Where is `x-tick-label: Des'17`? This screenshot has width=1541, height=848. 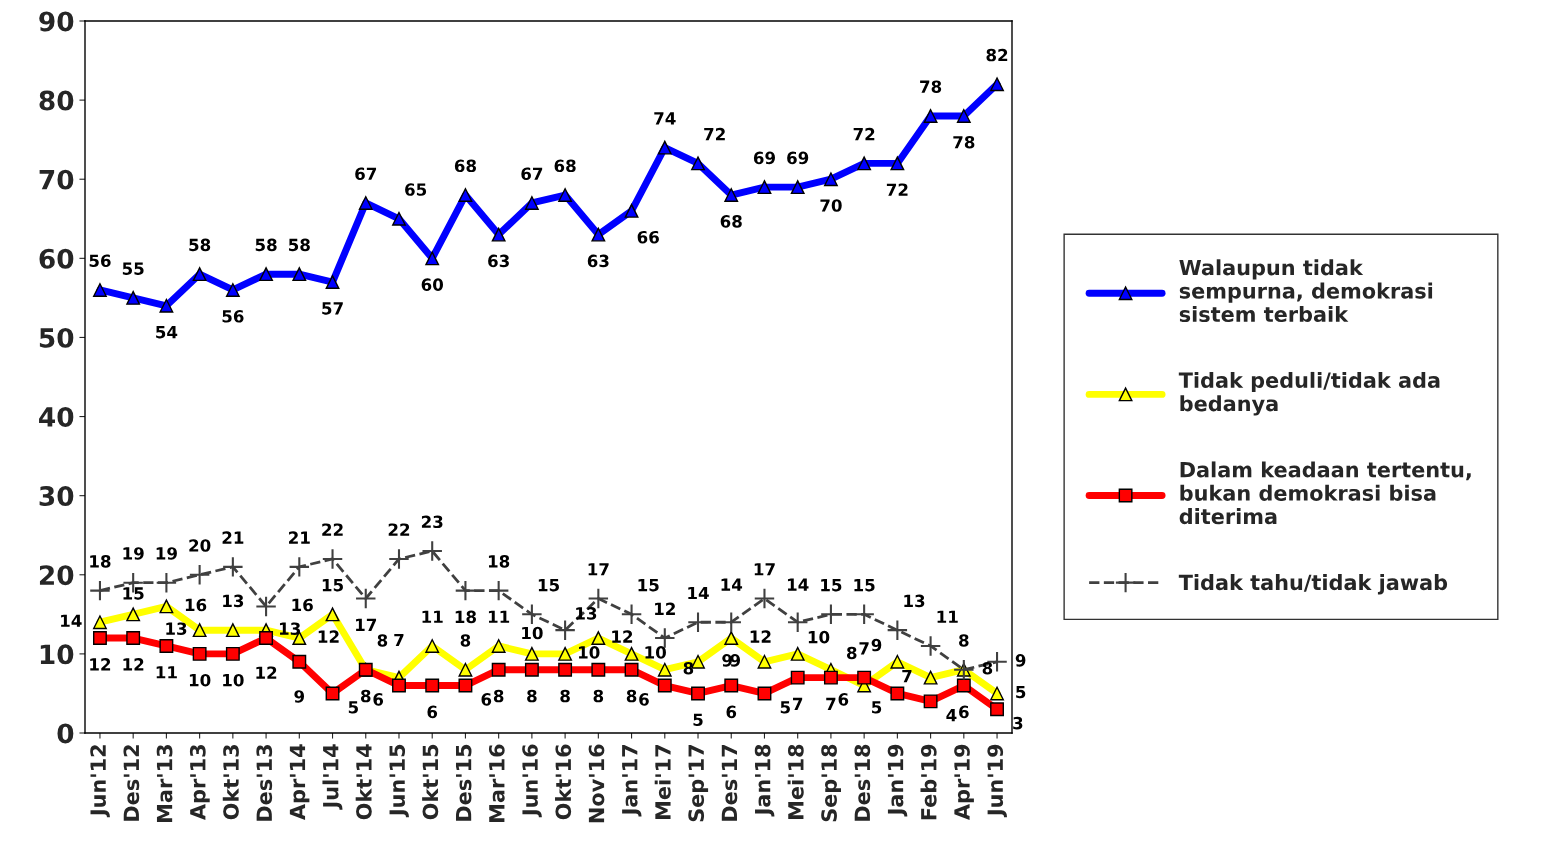 x-tick-label: Des'17 is located at coordinates (729, 783).